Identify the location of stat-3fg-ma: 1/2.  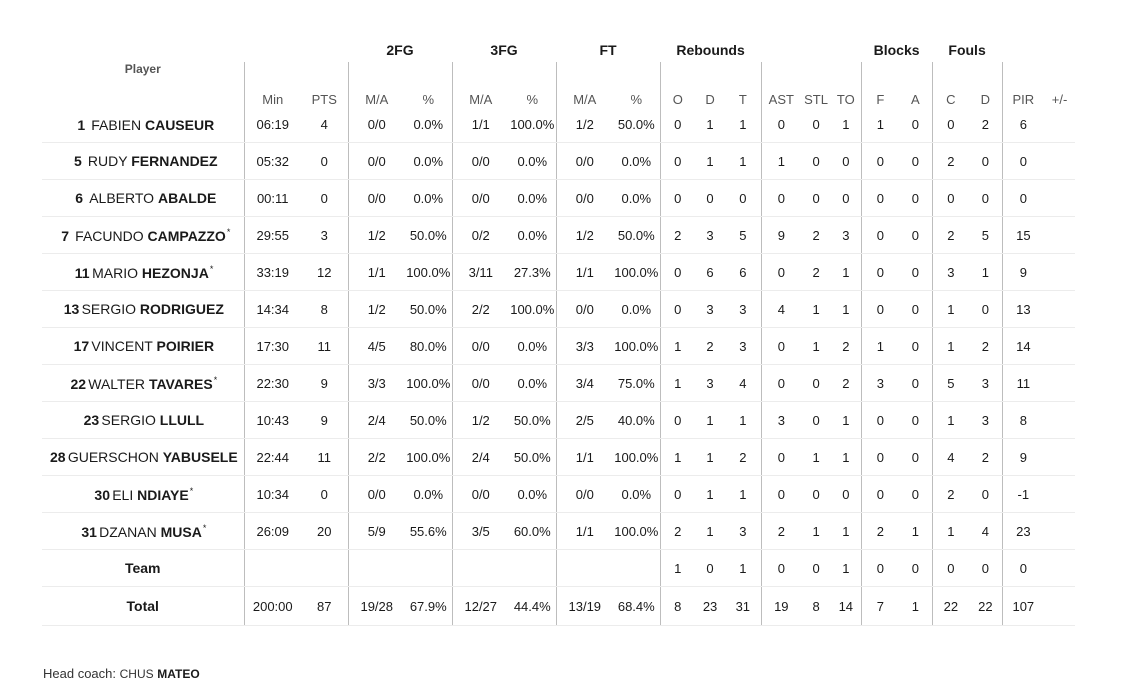
(480, 420).